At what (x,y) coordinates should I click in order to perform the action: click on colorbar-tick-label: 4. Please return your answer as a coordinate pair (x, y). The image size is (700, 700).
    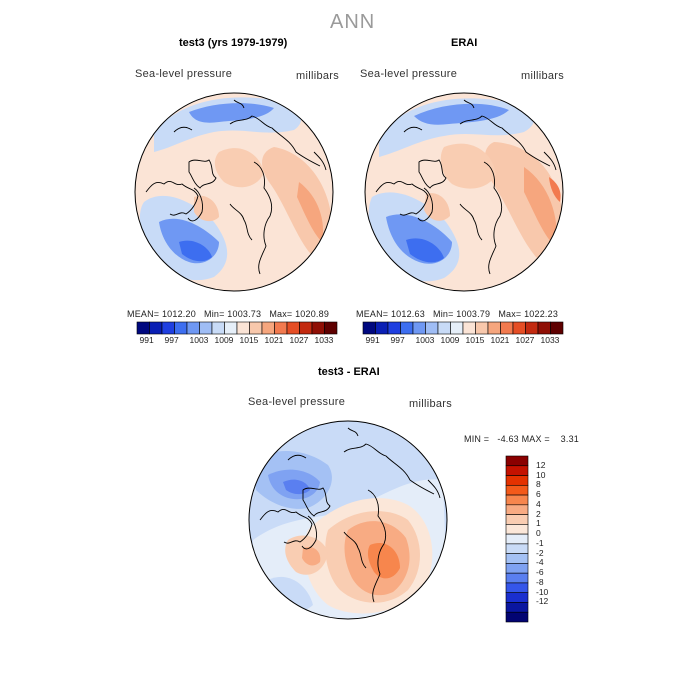
    Looking at the image, I should click on (538, 503).